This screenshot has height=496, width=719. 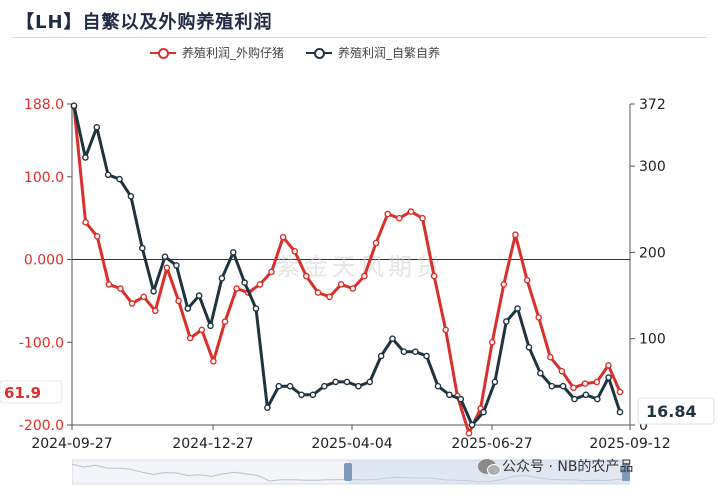 What do you see at coordinates (44, 261) in the screenshot?
I see `left-axis-tick-label: 0.000` at bounding box center [44, 261].